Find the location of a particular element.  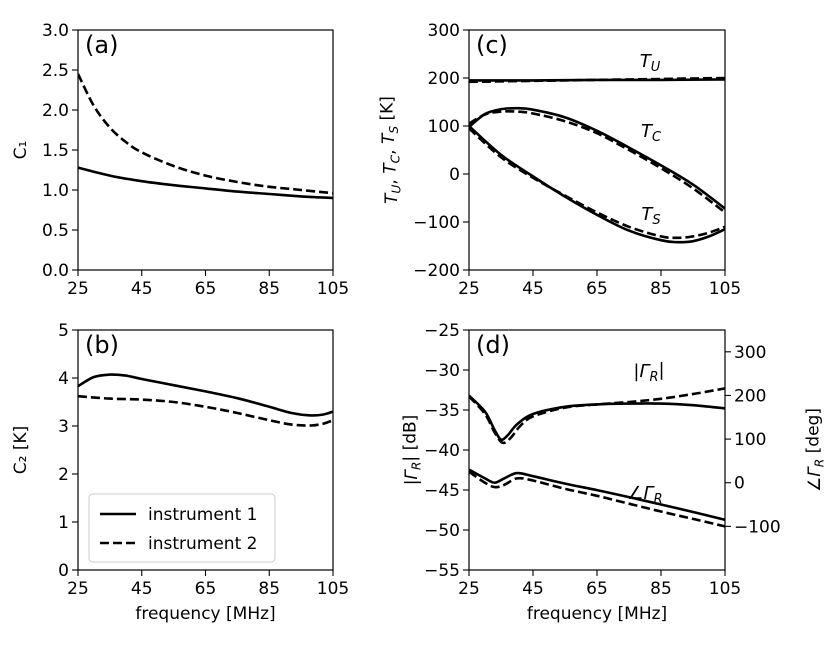

legend: instrument 1 instrument 2 is located at coordinates (182, 528).